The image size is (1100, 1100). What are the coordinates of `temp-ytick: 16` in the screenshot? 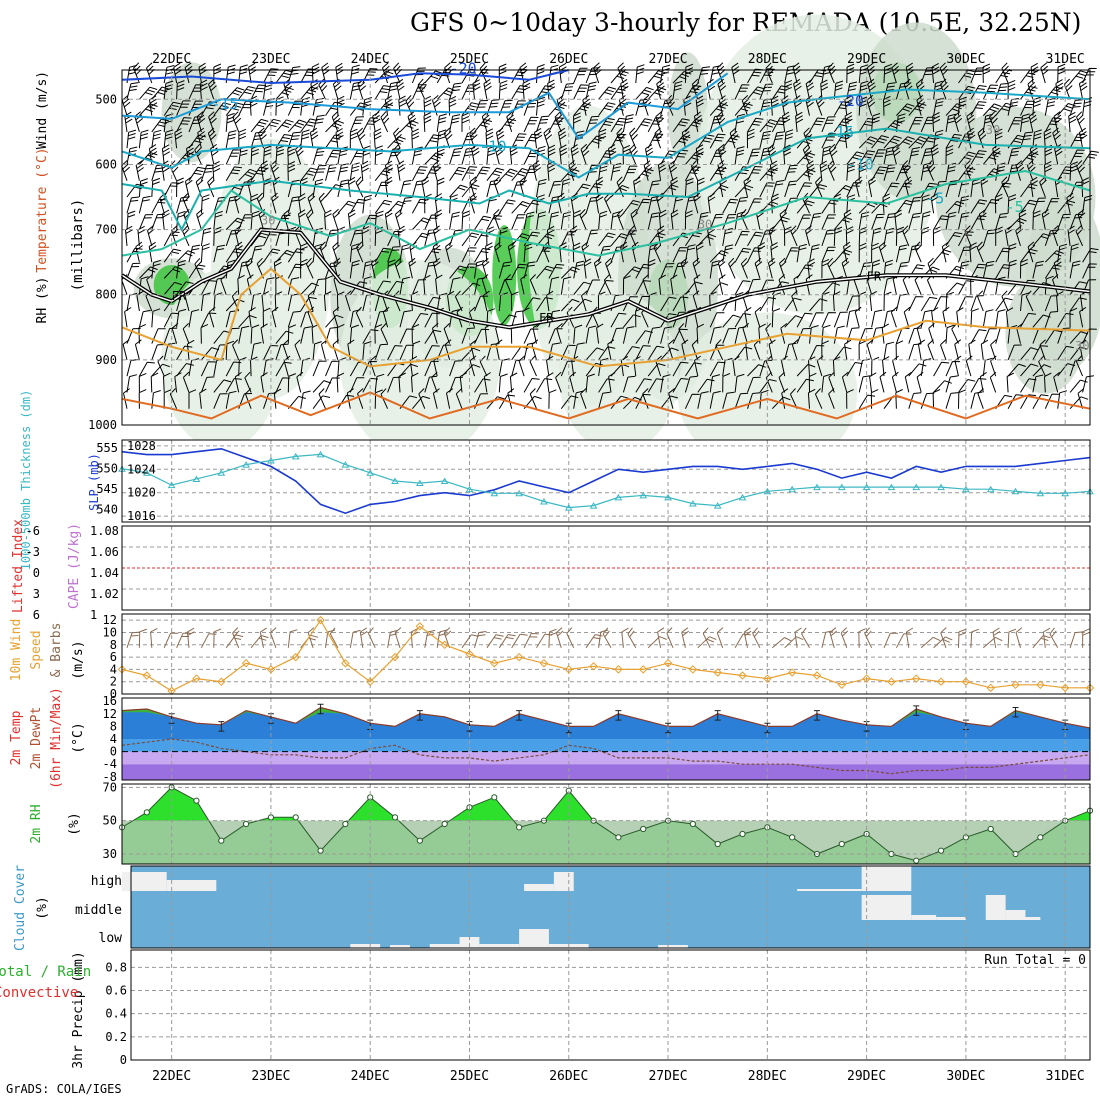 It's located at (110, 701).